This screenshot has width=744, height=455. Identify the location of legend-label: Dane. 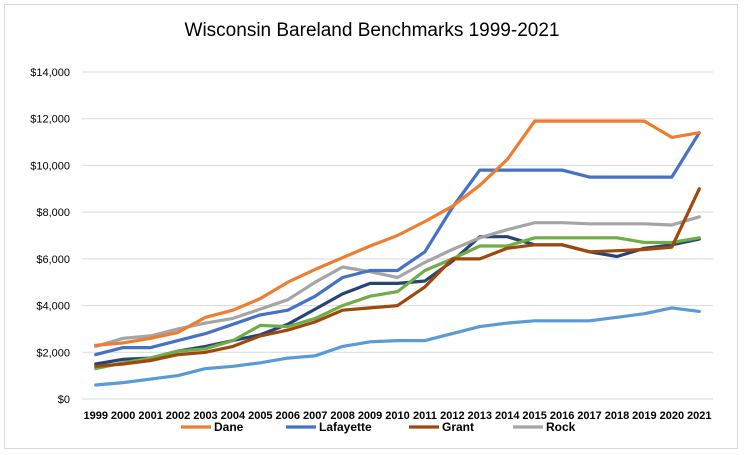
(229, 427).